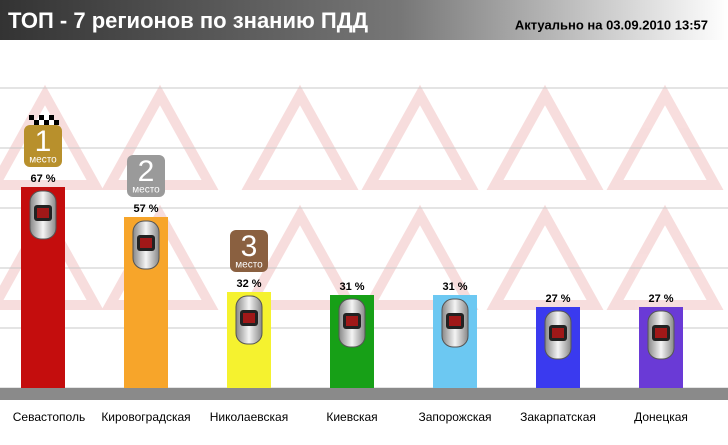 Image resolution: width=728 pixels, height=445 pixels. Describe the element at coordinates (611, 24) in the screenshot. I see `chart-subtitle: Актуально на 03.09.2010 13:57` at that location.